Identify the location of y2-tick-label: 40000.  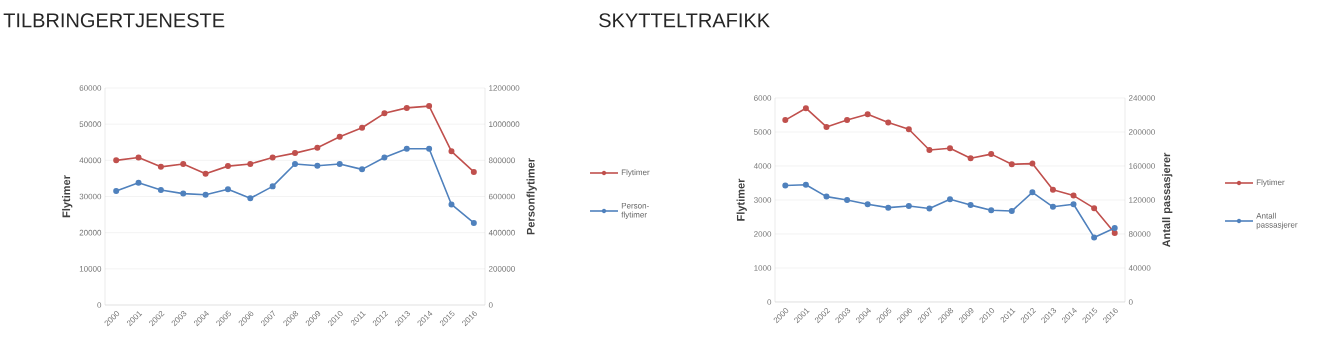
(1139, 268).